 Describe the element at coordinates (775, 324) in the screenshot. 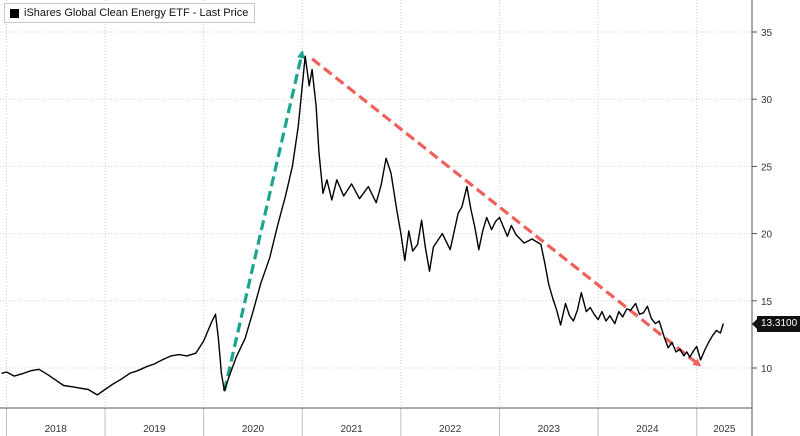

I see `last-price-badge: 13.3100` at that location.